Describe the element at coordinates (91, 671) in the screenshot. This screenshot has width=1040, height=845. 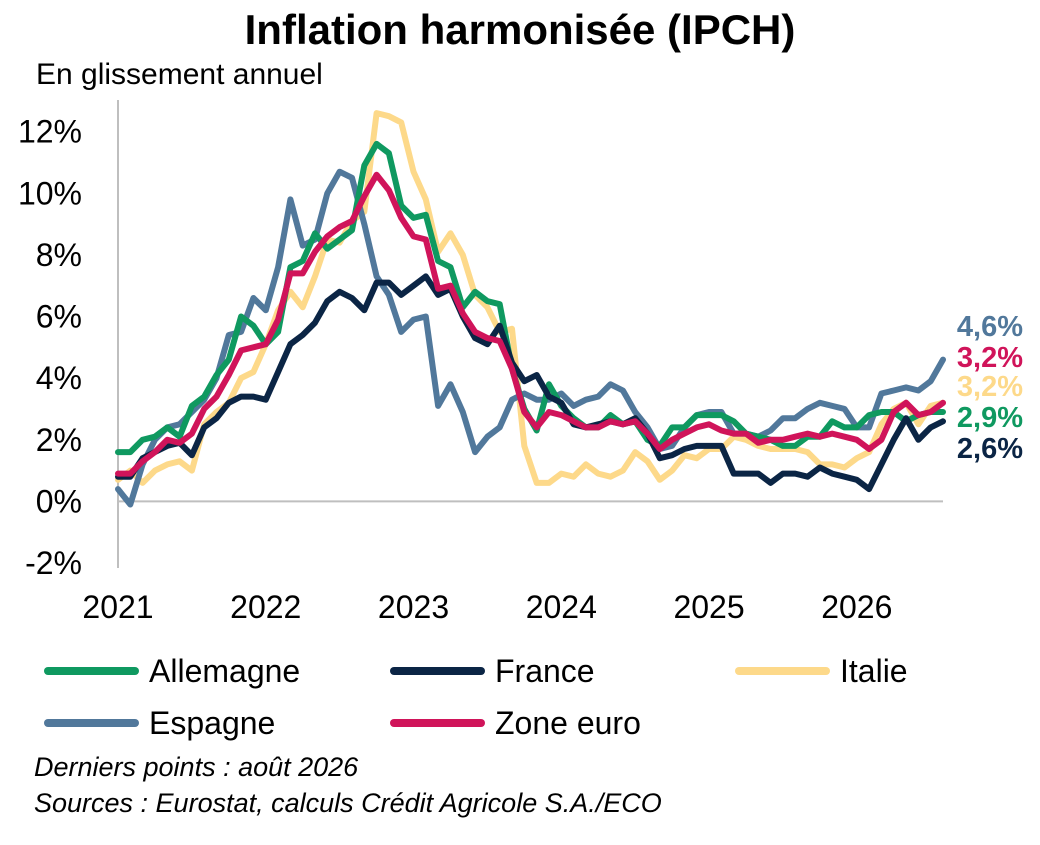
I see `legend-swatch-allemagne` at that location.